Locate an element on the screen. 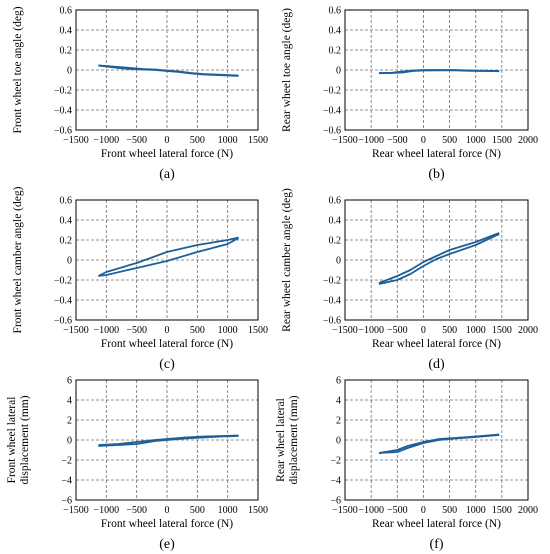 This screenshot has height=554, width=550. y-tick-label: 6 is located at coordinates (69, 381).